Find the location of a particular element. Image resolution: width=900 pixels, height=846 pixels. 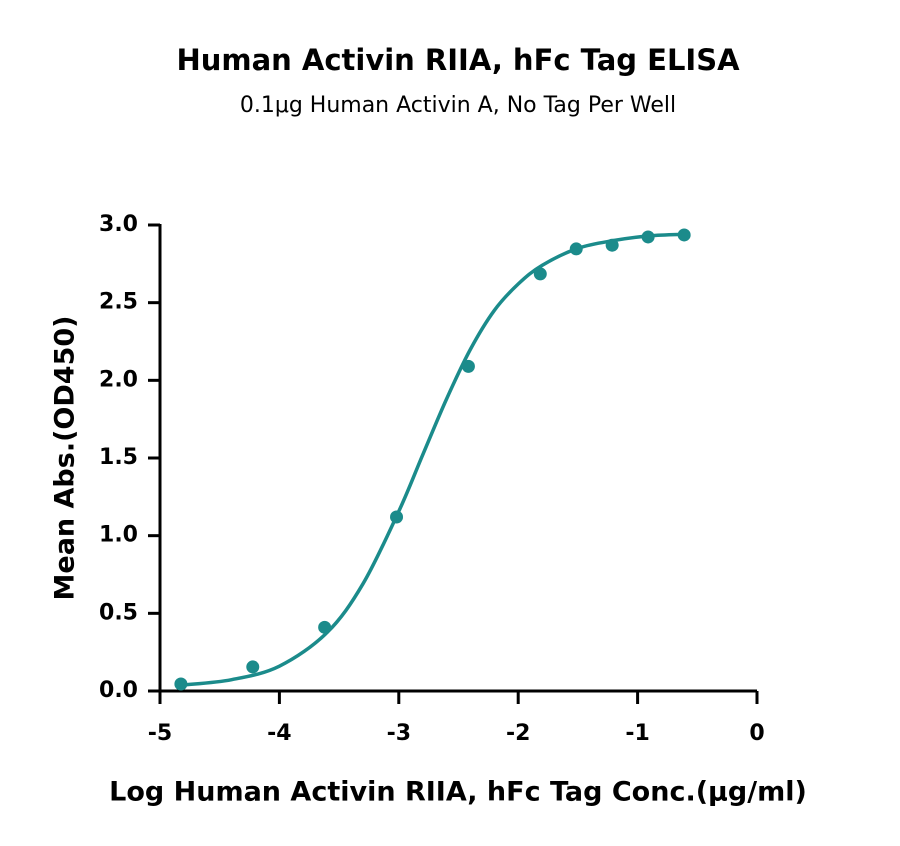

chart-title: Human Activin RIIA, hFc Tag ELISA is located at coordinates (458, 60).